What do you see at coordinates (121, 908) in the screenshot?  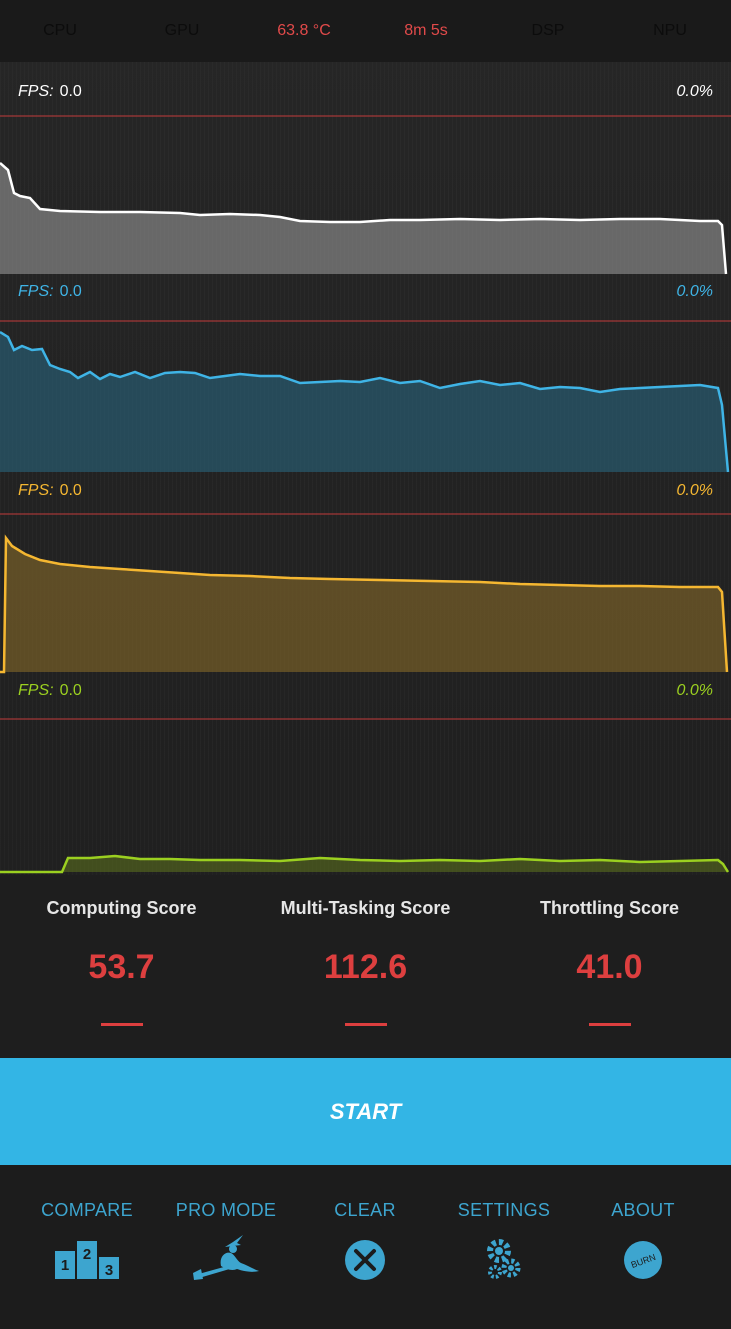 I see `computing-score-label: Computing Score` at bounding box center [121, 908].